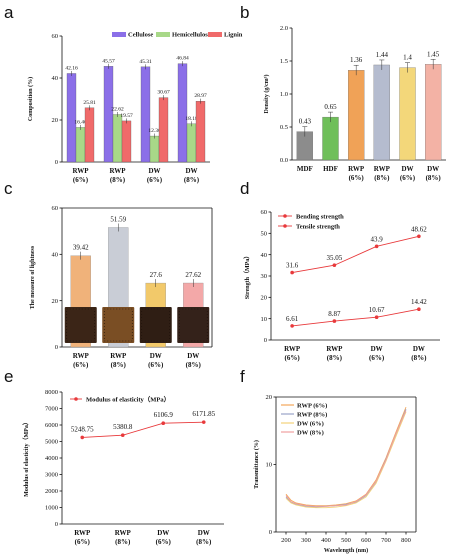  Describe the element at coordinates (266, 94) in the screenshot. I see `y-axis-title-b: Density (g/cm³)` at that location.